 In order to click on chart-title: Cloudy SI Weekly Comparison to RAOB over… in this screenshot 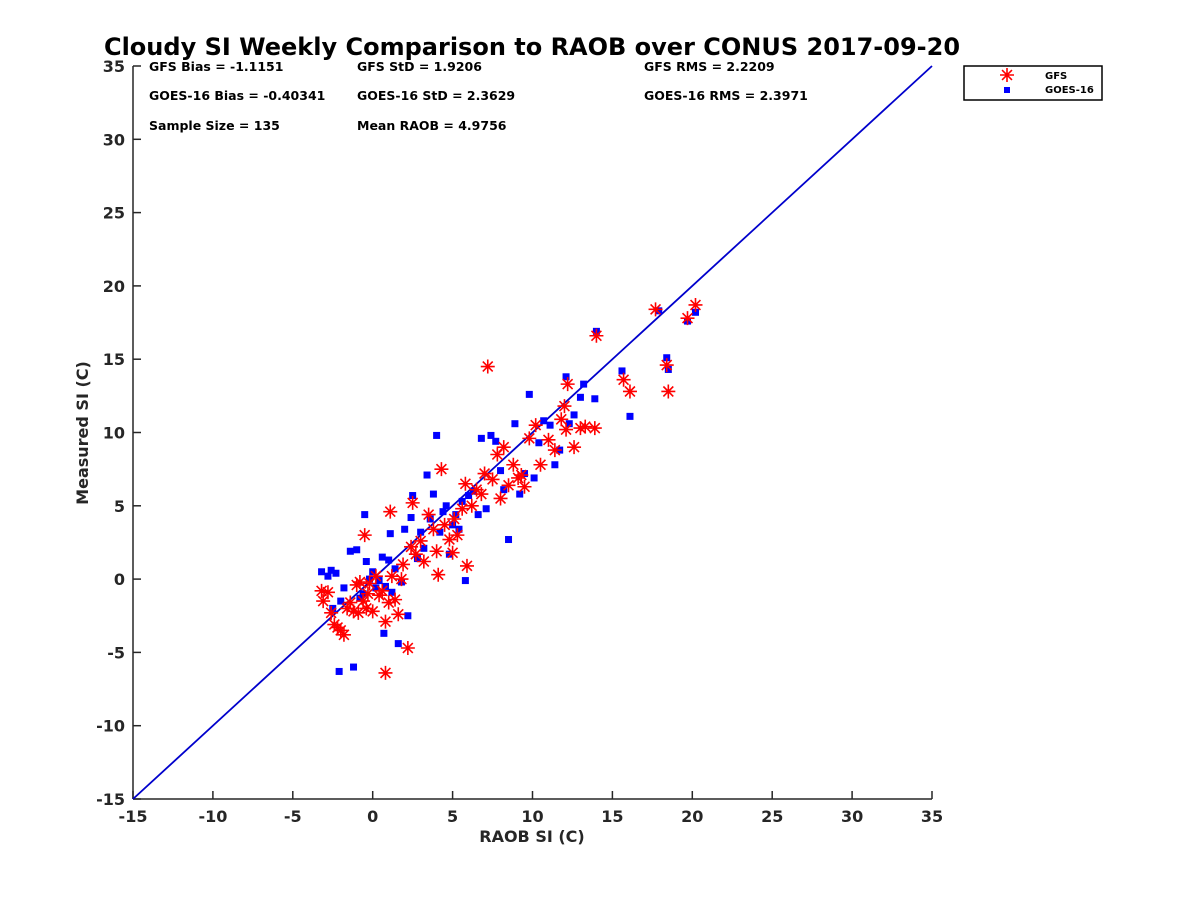, I will do `click(532, 47)`.